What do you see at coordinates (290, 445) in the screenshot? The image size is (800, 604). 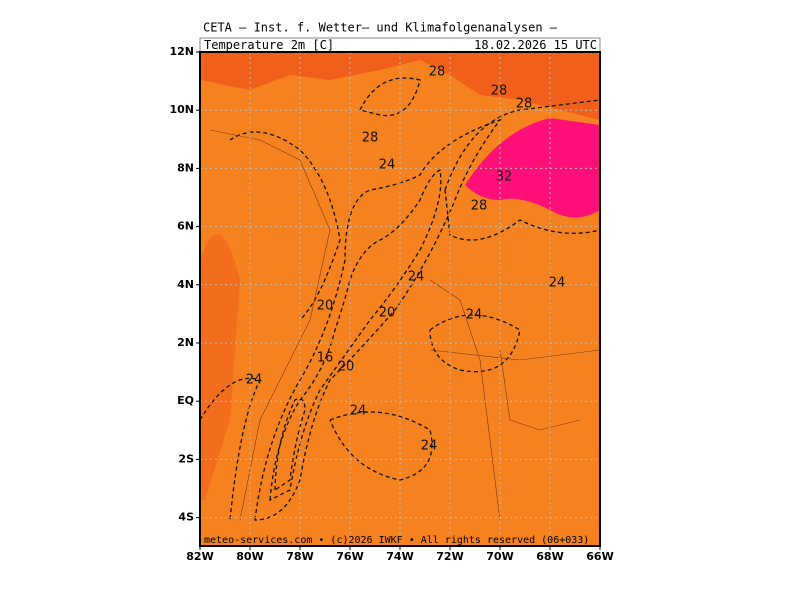 I see `coolest-area` at bounding box center [290, 445].